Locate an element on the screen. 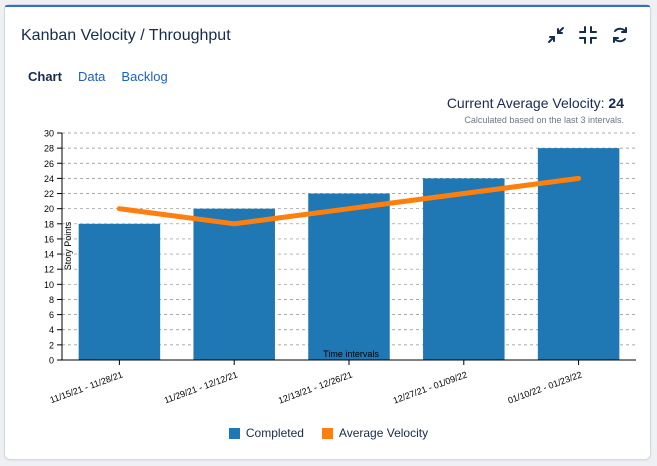 The width and height of the screenshot is (657, 466). y-tick-label: 14 is located at coordinates (49, 255).